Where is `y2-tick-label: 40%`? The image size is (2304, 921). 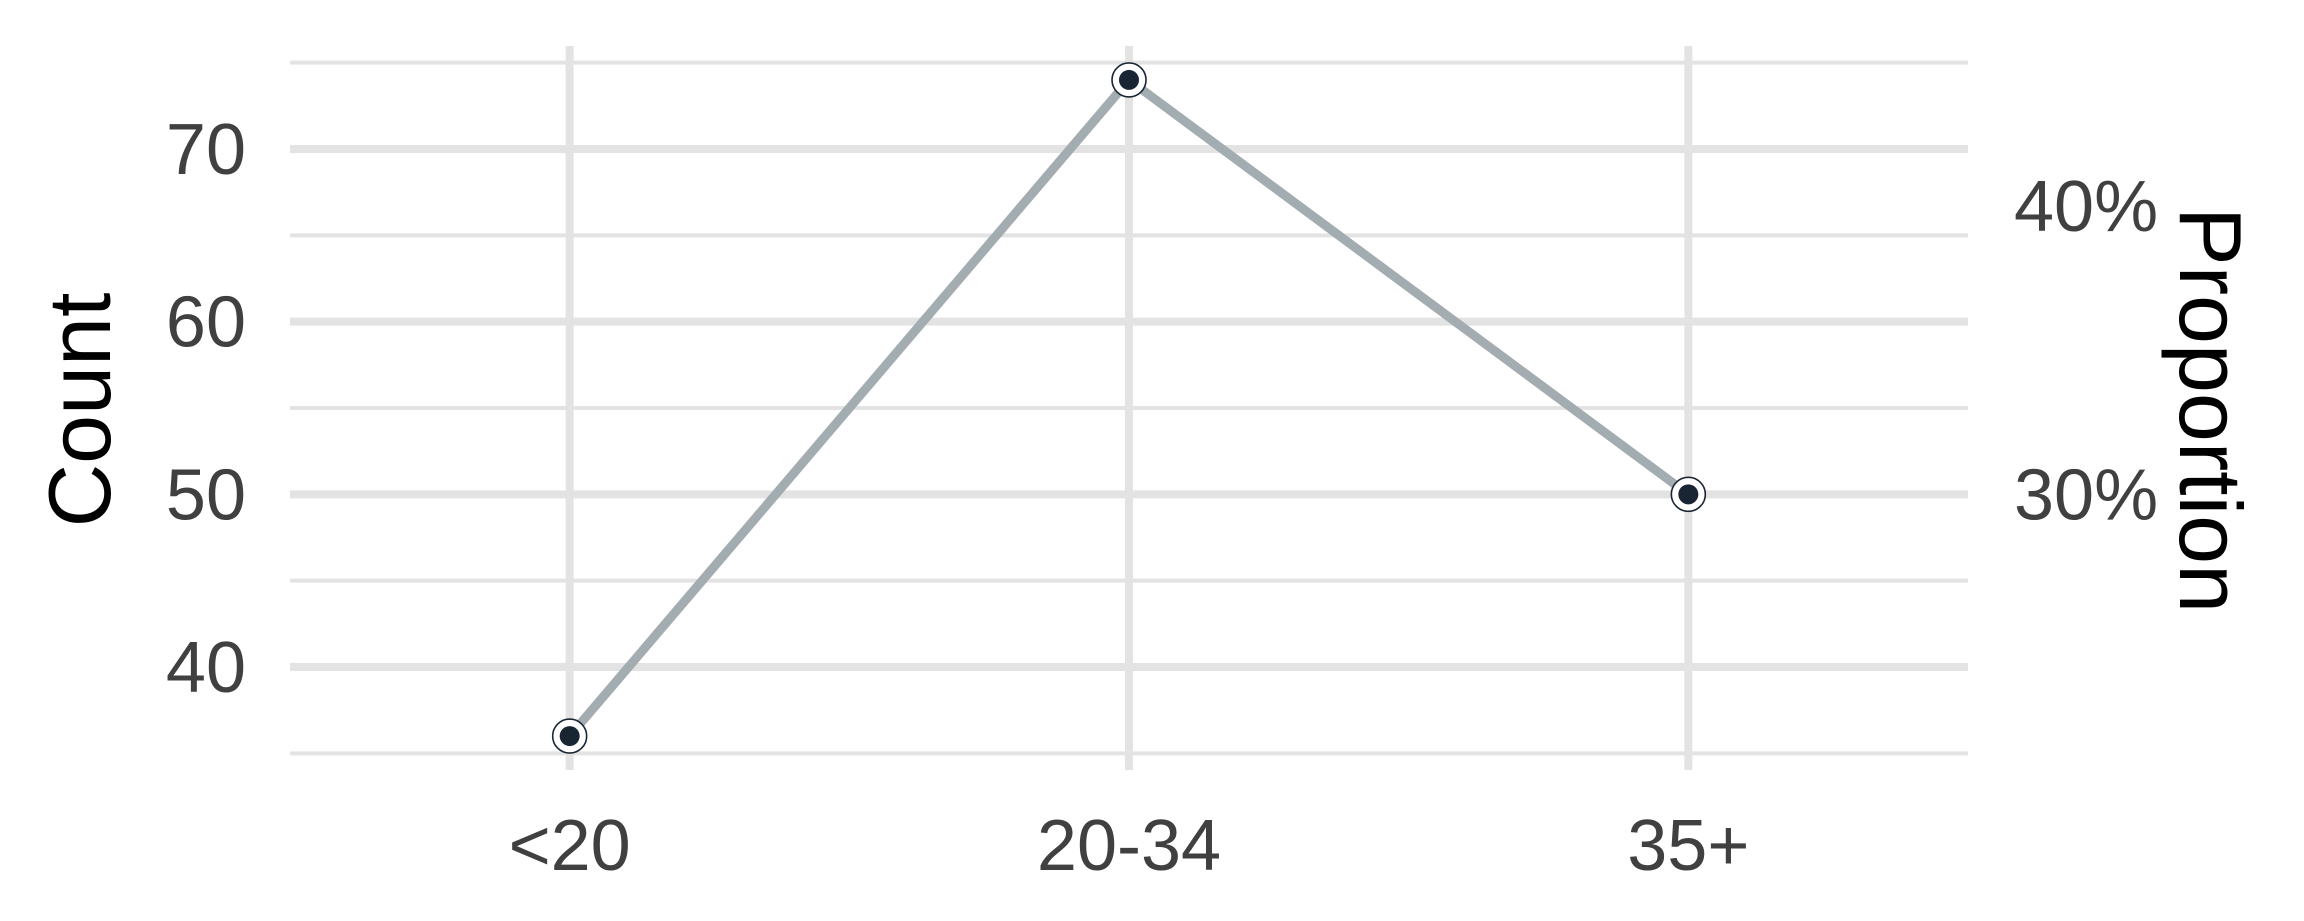
y2-tick-label: 40% is located at coordinates (2086, 207).